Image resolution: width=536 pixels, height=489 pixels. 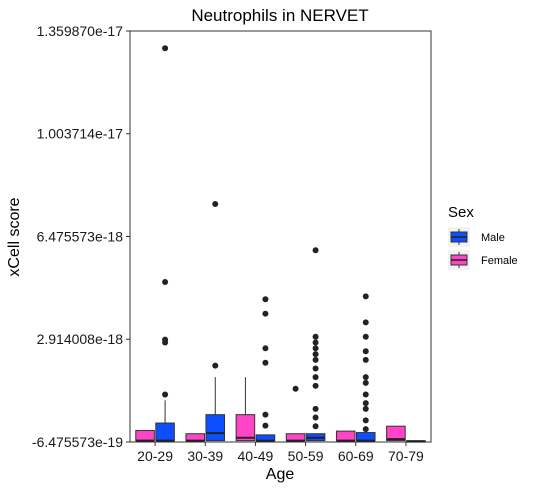 I want to click on x-tick-label: 70-79, so click(x=406, y=456).